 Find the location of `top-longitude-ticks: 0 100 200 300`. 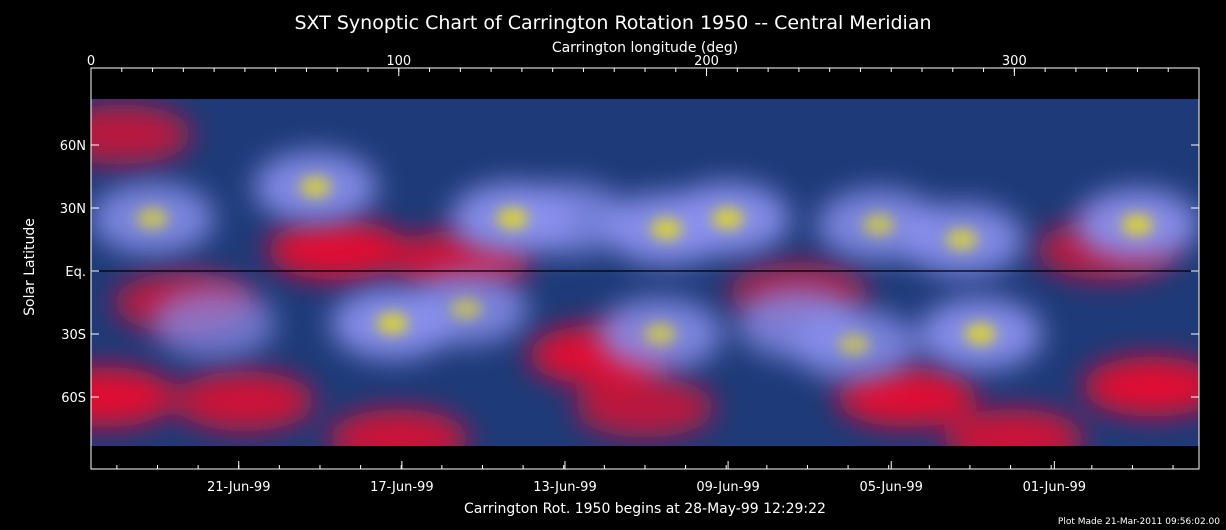

top-longitude-ticks: 0 100 200 300 is located at coordinates (643, 65).